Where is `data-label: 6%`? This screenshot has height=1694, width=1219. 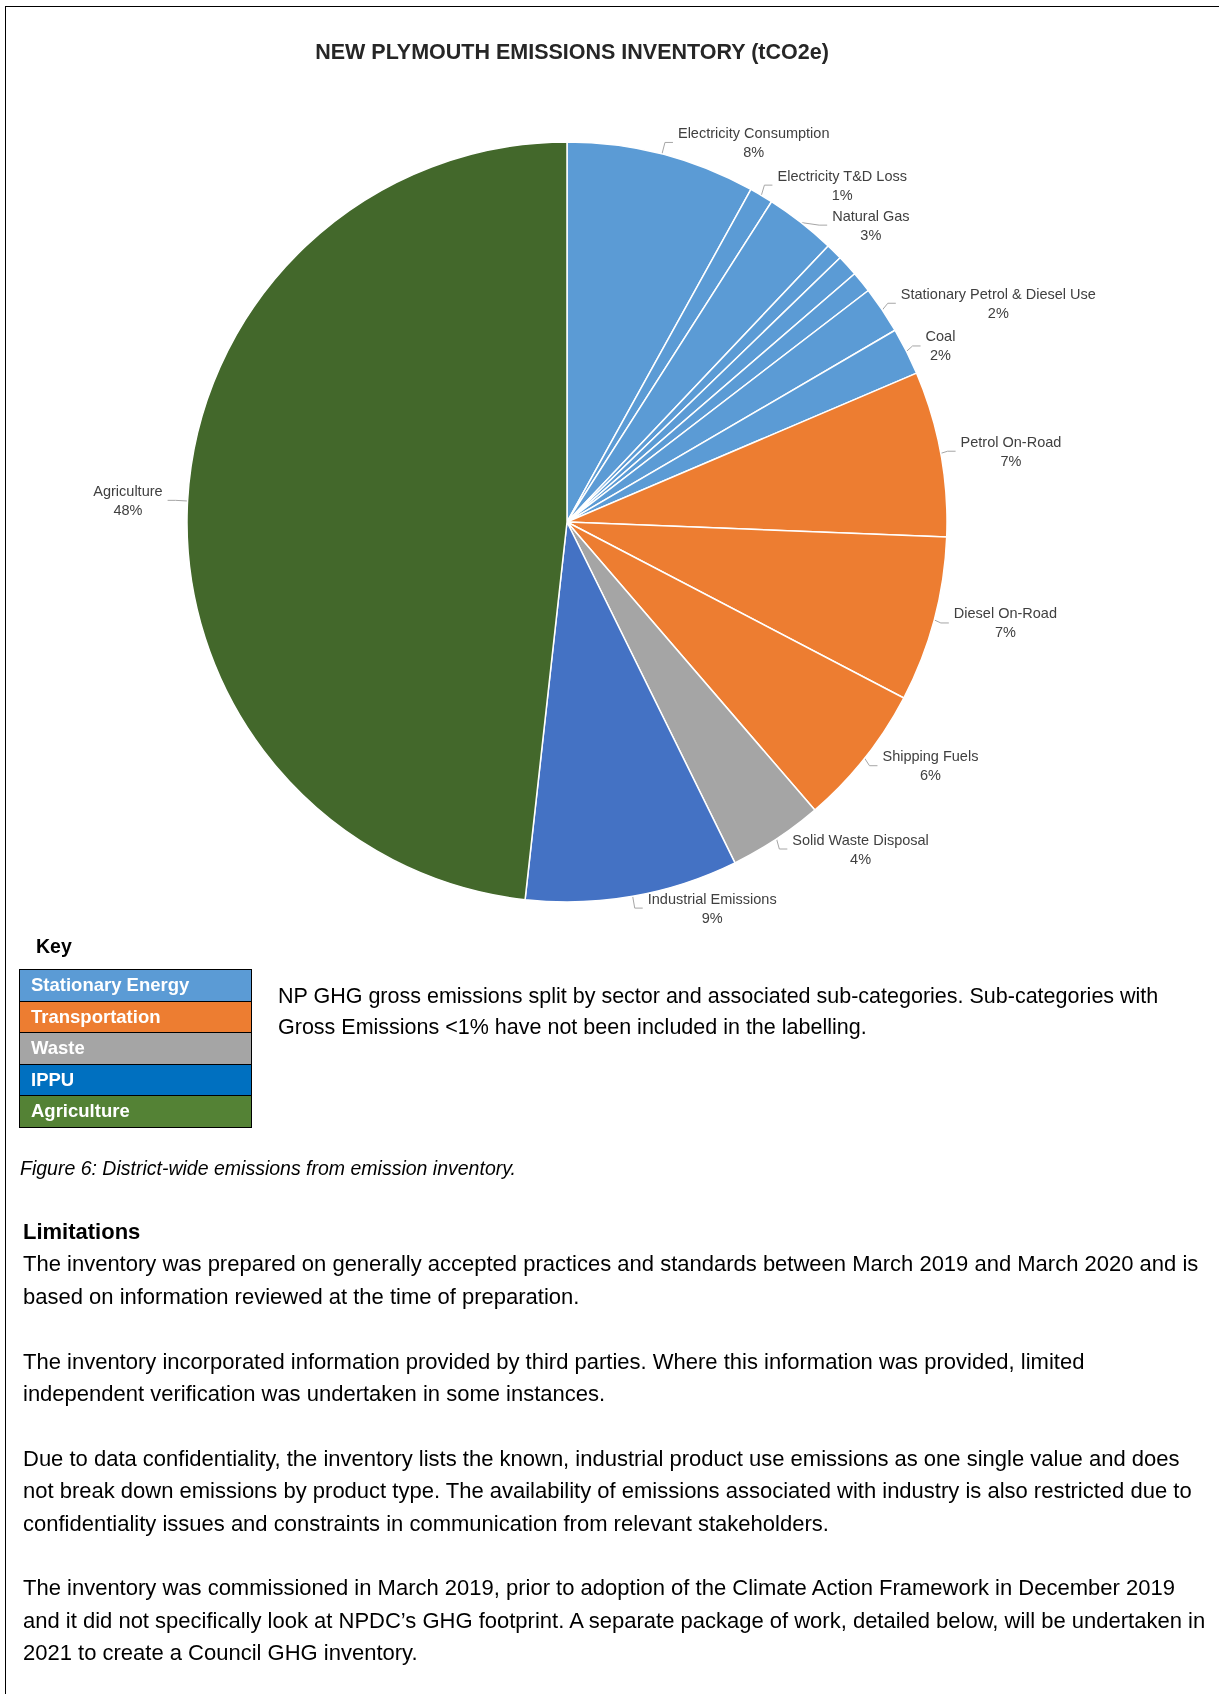 data-label: 6% is located at coordinates (930, 775).